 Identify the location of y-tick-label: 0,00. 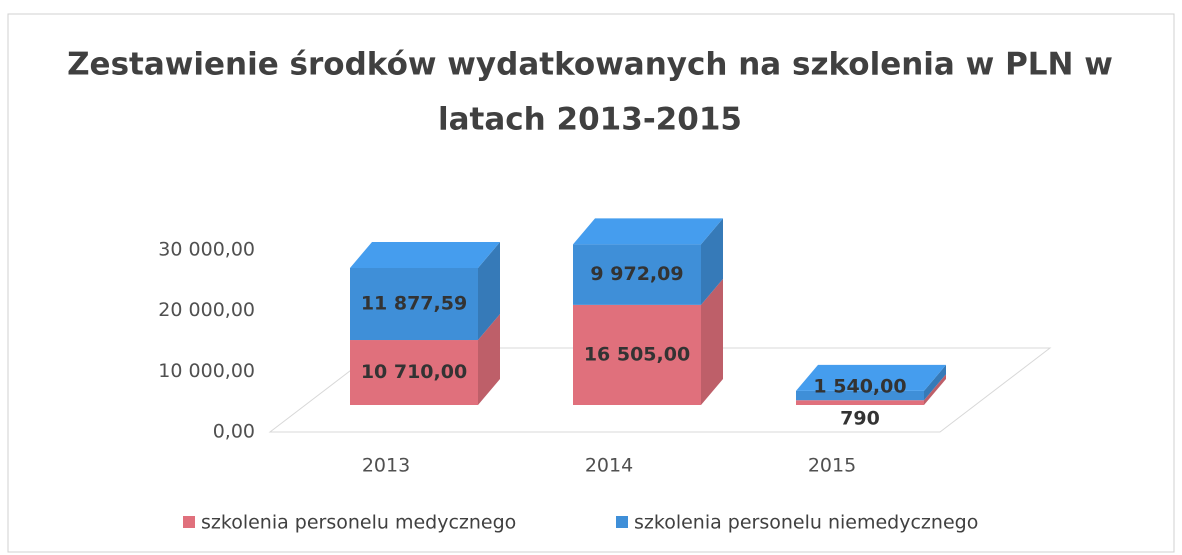
(234, 432).